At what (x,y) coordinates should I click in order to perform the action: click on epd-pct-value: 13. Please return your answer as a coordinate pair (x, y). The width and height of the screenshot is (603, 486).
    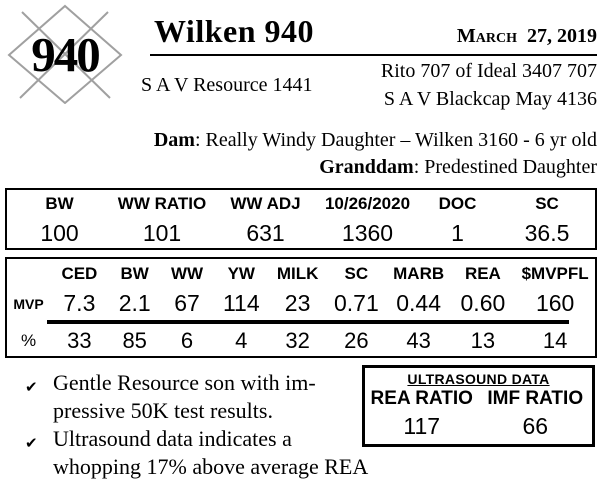
    Looking at the image, I should click on (483, 340).